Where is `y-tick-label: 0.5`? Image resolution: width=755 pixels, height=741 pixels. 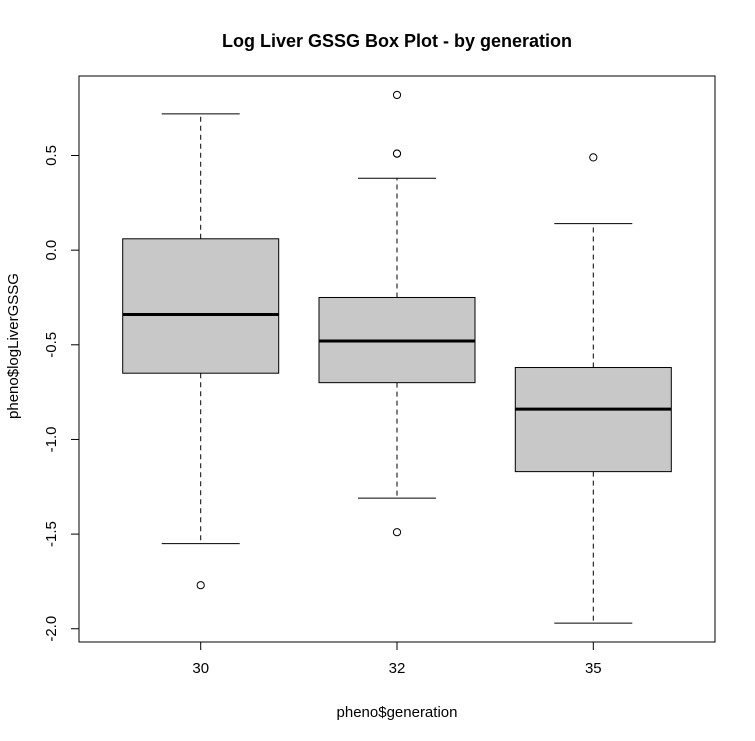 y-tick-label: 0.5 is located at coordinates (51, 155).